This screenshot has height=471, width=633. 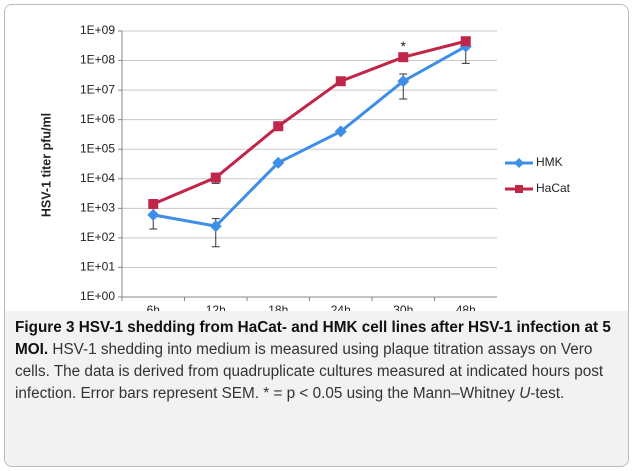 I want to click on x-tick-label: 30h, so click(x=403, y=307).